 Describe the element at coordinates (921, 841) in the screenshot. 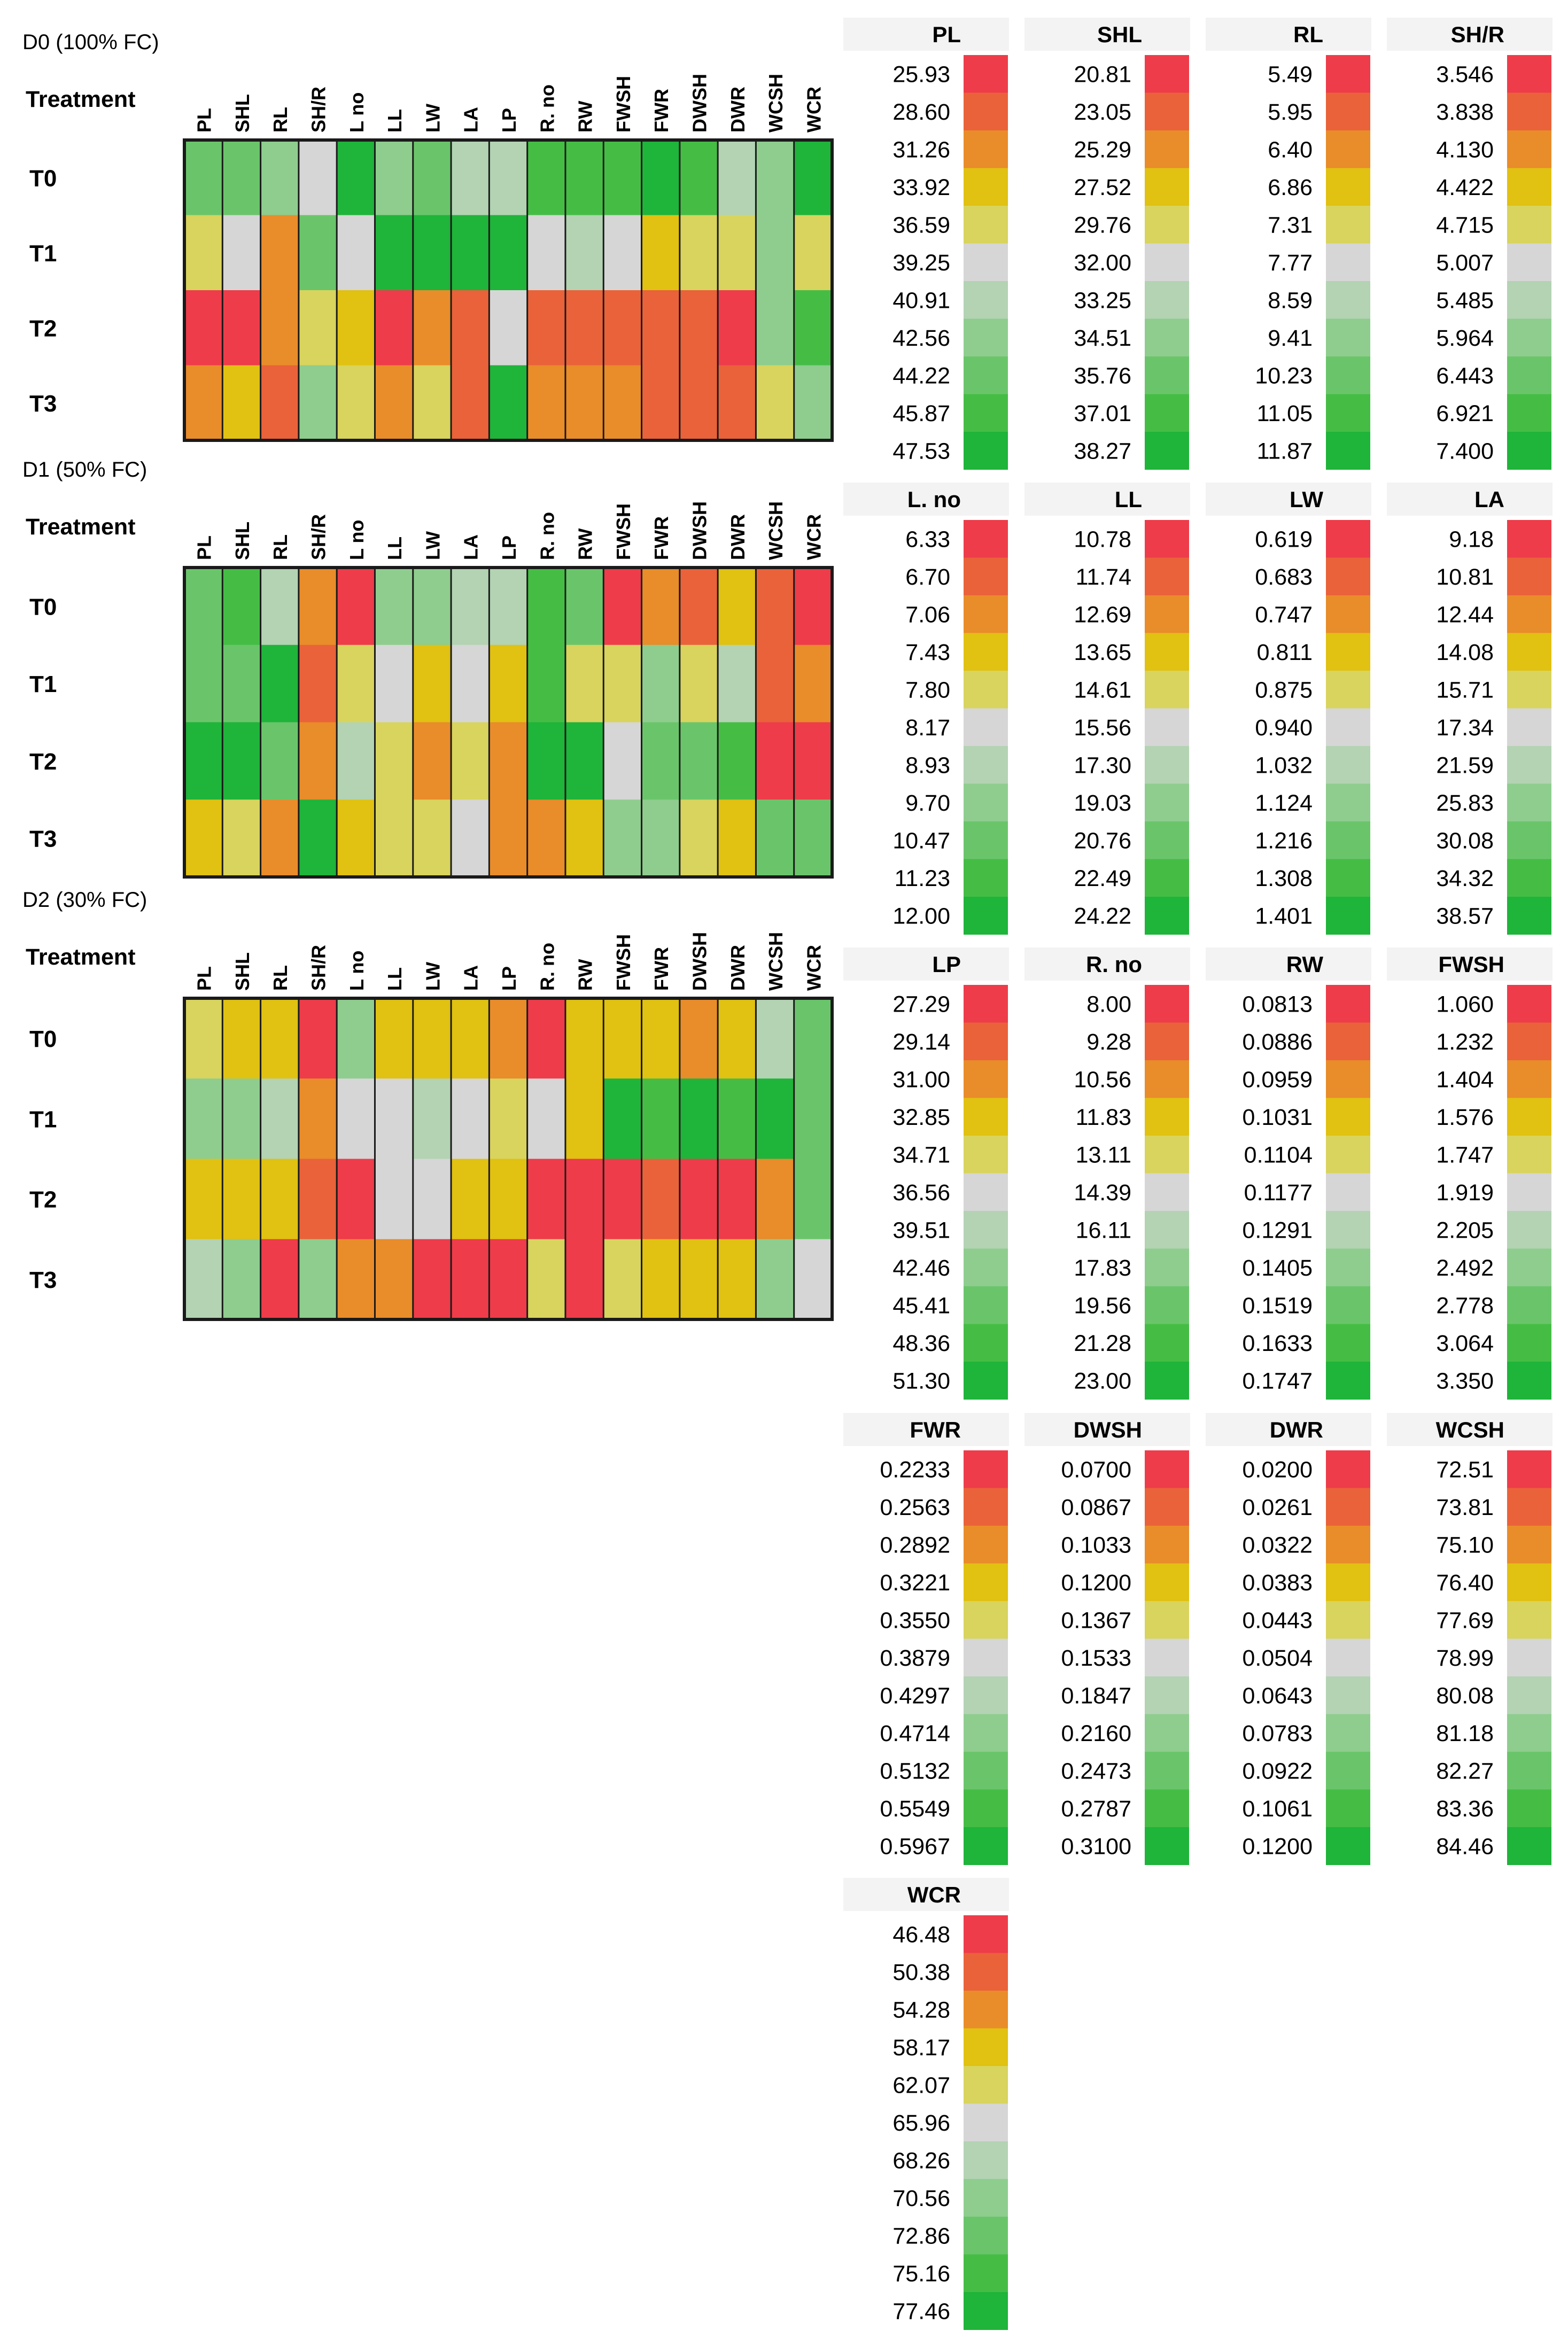

I see `legend-value: 10.47` at that location.